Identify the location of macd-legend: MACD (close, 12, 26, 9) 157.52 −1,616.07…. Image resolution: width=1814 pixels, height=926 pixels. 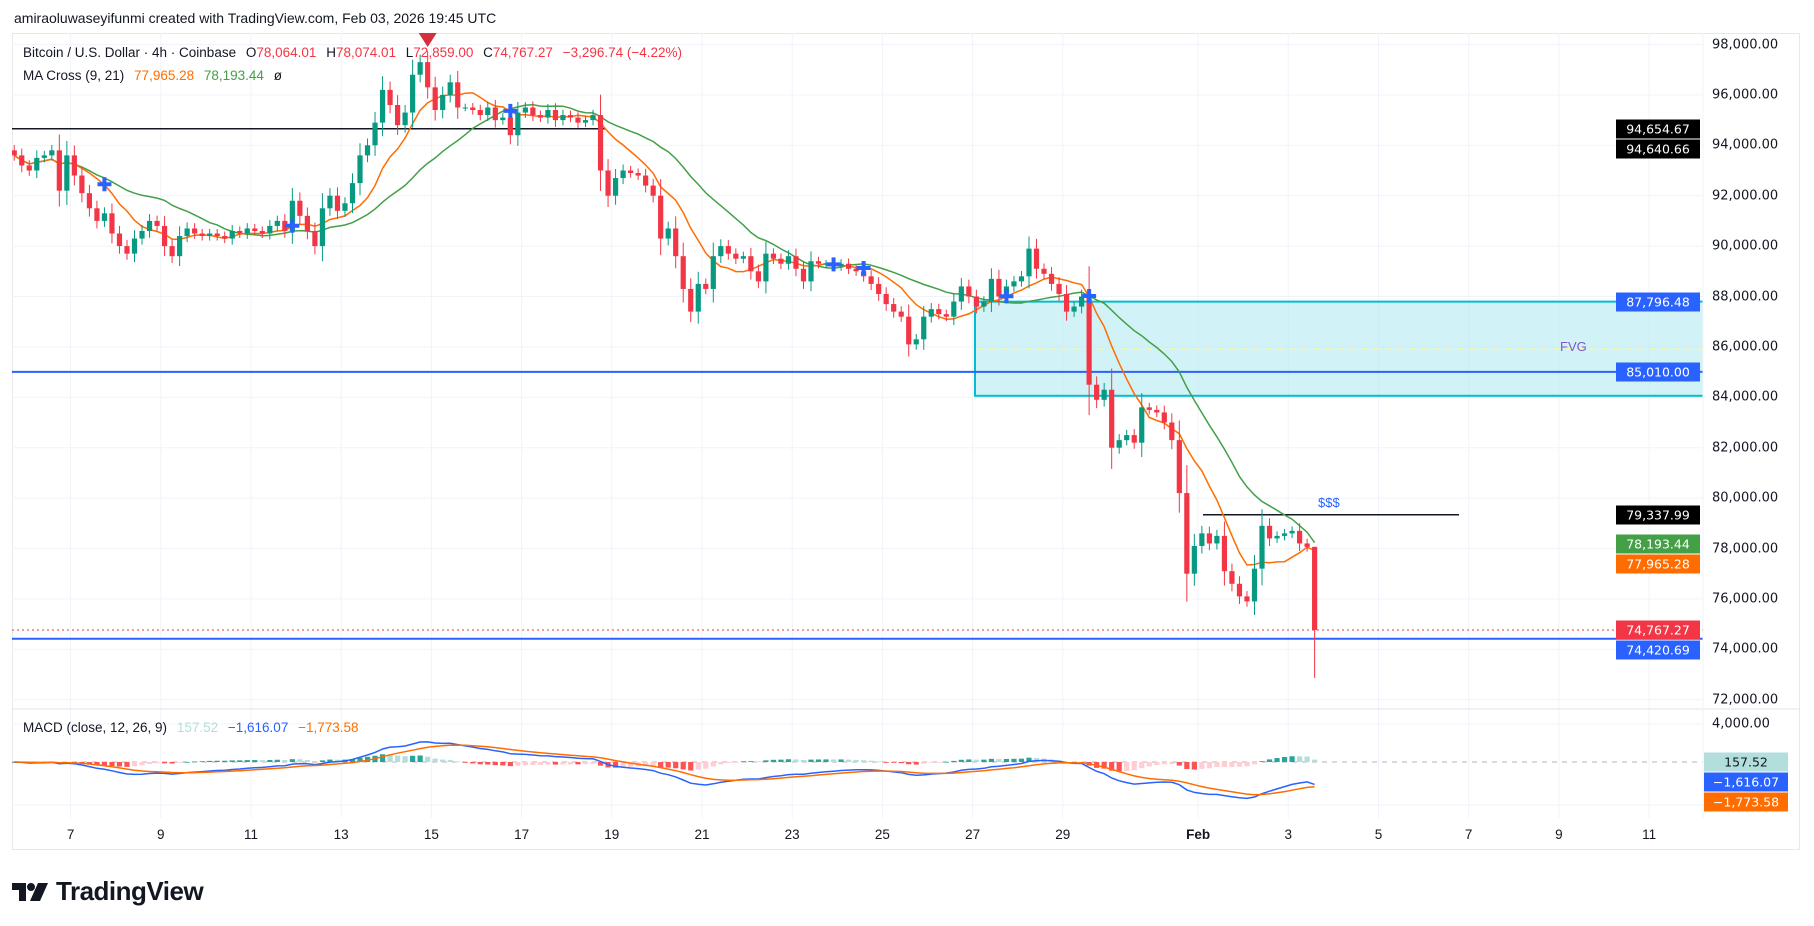
(194, 727).